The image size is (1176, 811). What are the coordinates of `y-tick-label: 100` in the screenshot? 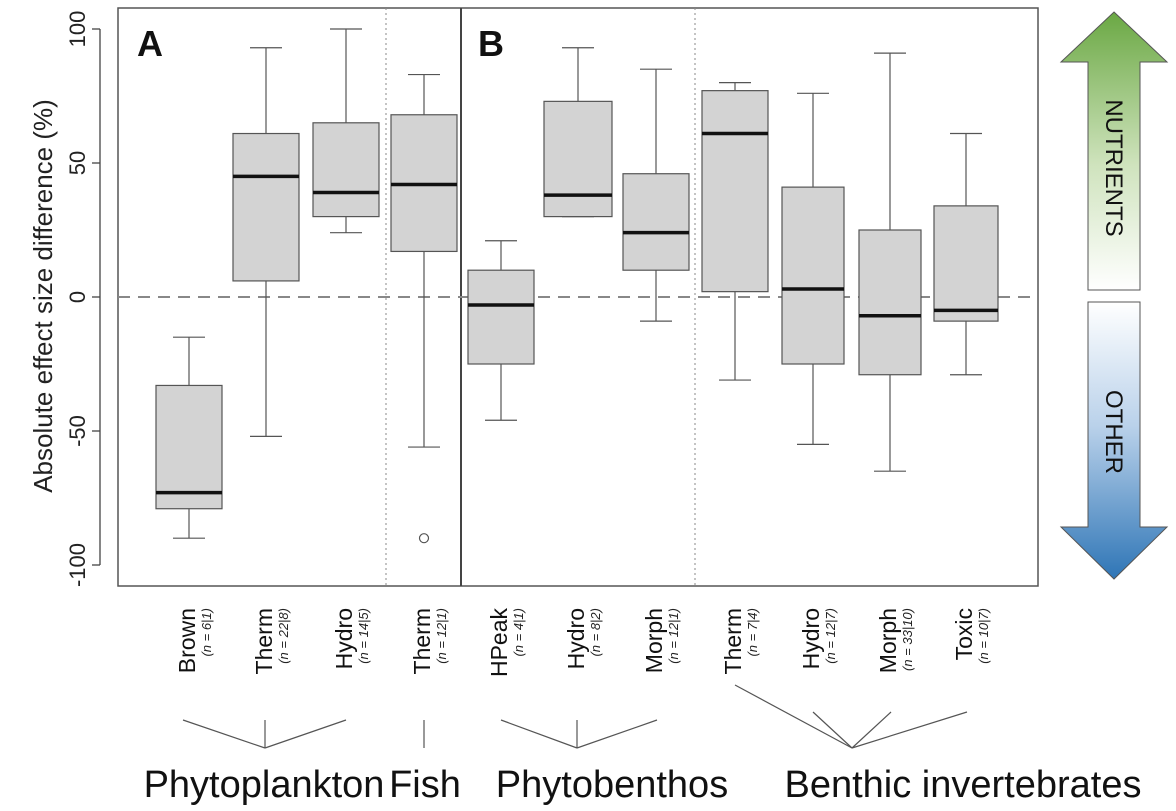 It's located at (77, 29).